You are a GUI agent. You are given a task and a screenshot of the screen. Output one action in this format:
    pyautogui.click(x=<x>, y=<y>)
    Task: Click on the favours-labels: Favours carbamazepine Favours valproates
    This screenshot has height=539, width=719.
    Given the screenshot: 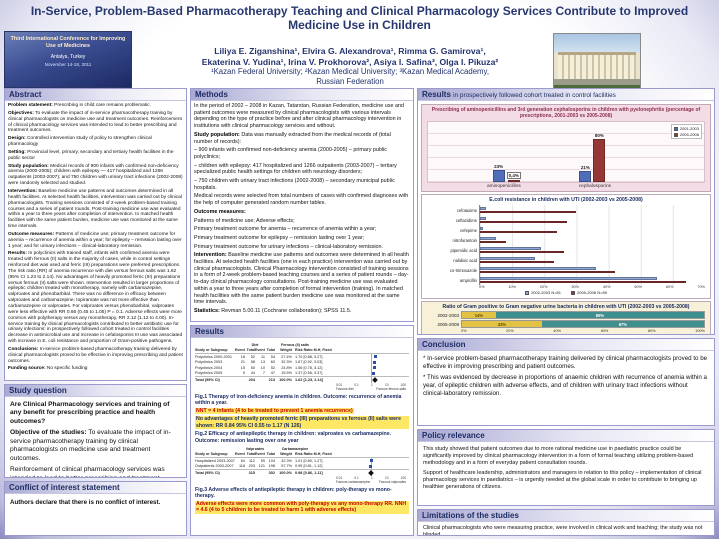 What is the action you would take?
    pyautogui.click(x=371, y=482)
    